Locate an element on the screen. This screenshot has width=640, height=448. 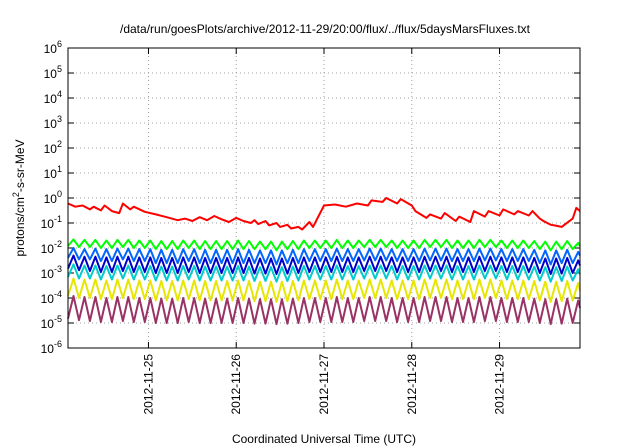
y-tick-label: 10⁻⁵ is located at coordinates (51, 322).